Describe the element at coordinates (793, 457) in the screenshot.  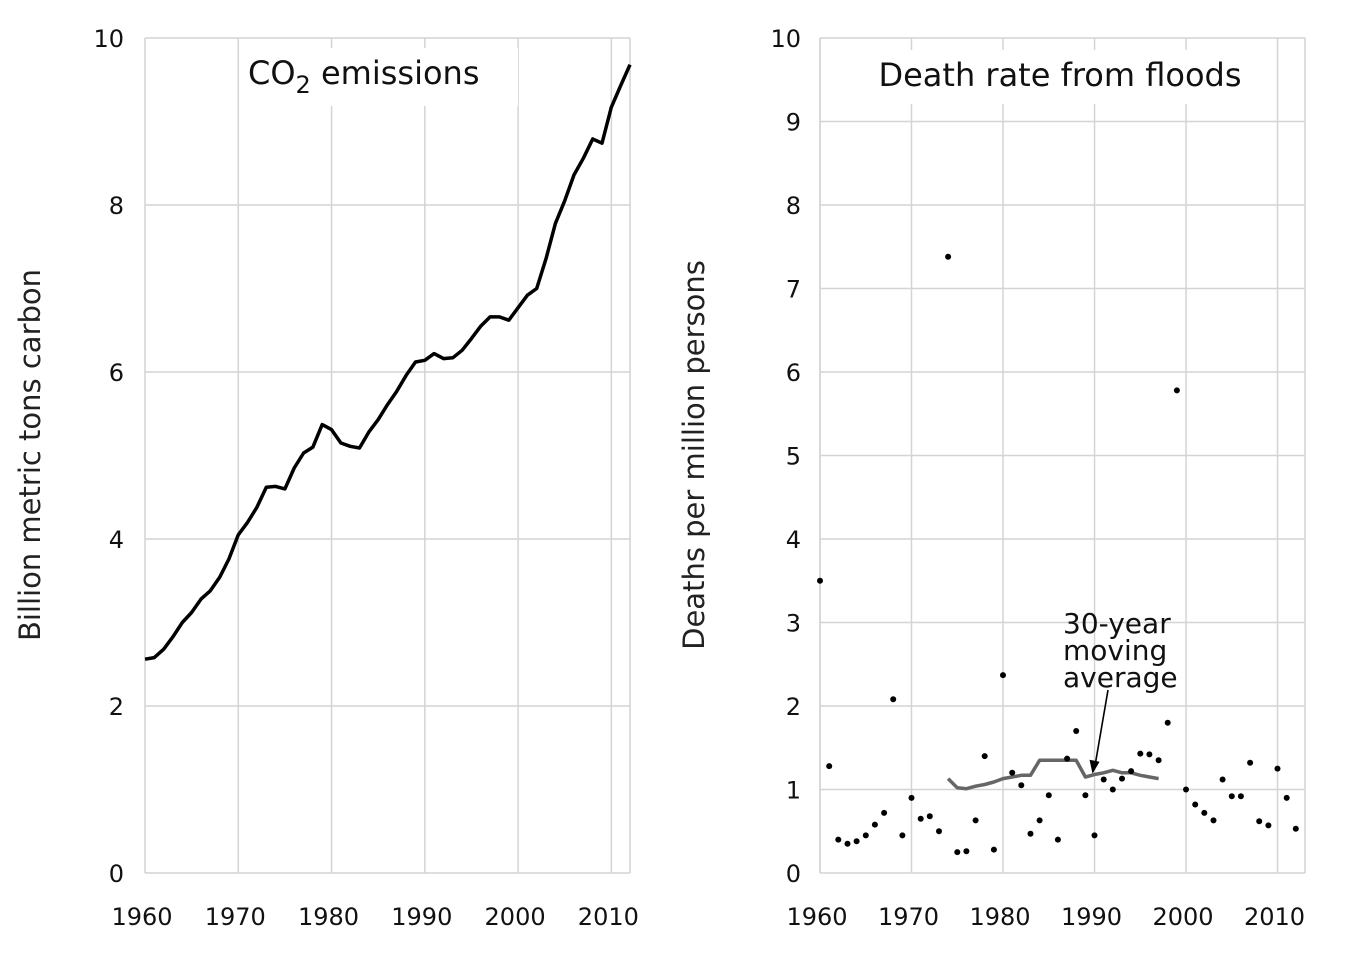
I see `y-tick-label: 5` at that location.